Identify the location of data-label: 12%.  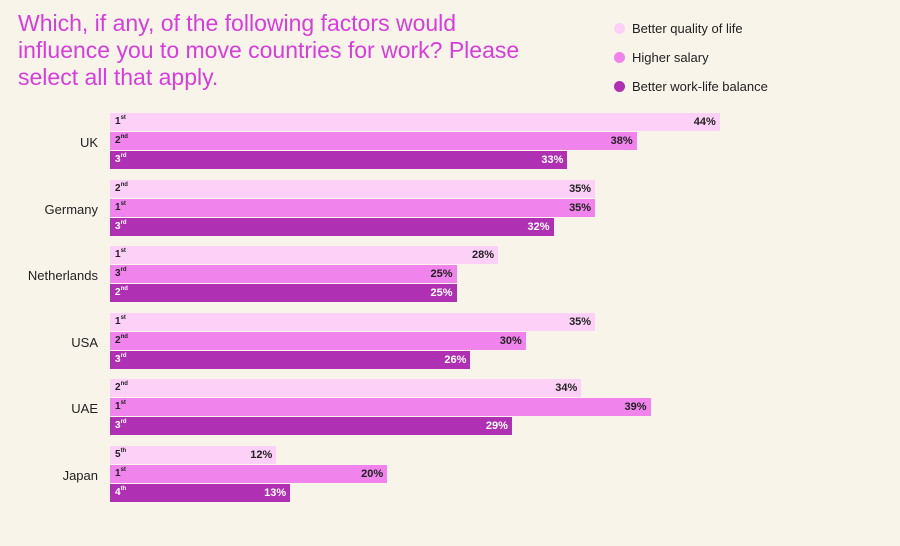
(261, 455).